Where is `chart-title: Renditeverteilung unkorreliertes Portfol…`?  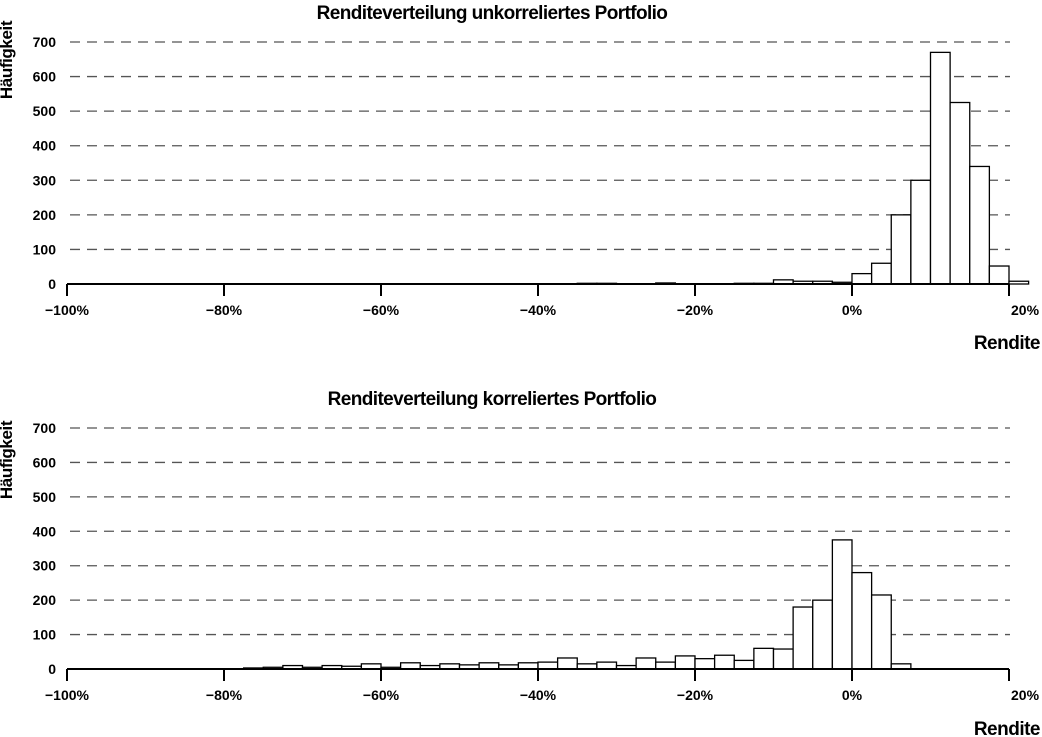 chart-title: Renditeverteilung unkorreliertes Portfol… is located at coordinates (492, 13).